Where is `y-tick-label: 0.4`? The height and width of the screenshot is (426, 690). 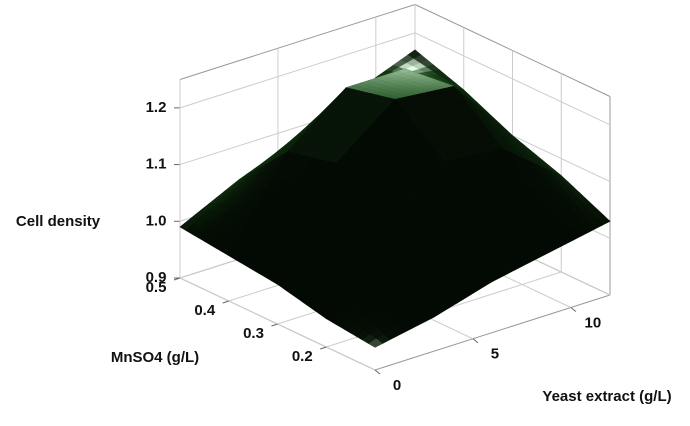 y-tick-label: 0.4 is located at coordinates (205, 310).